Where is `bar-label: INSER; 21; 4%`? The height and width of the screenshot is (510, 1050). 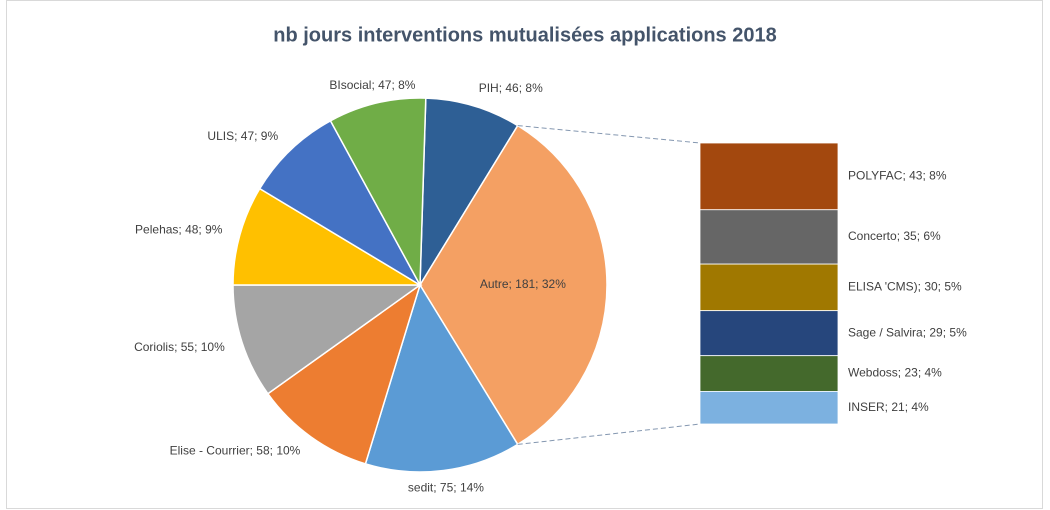
bar-label: INSER; 21; 4% is located at coordinates (888, 407).